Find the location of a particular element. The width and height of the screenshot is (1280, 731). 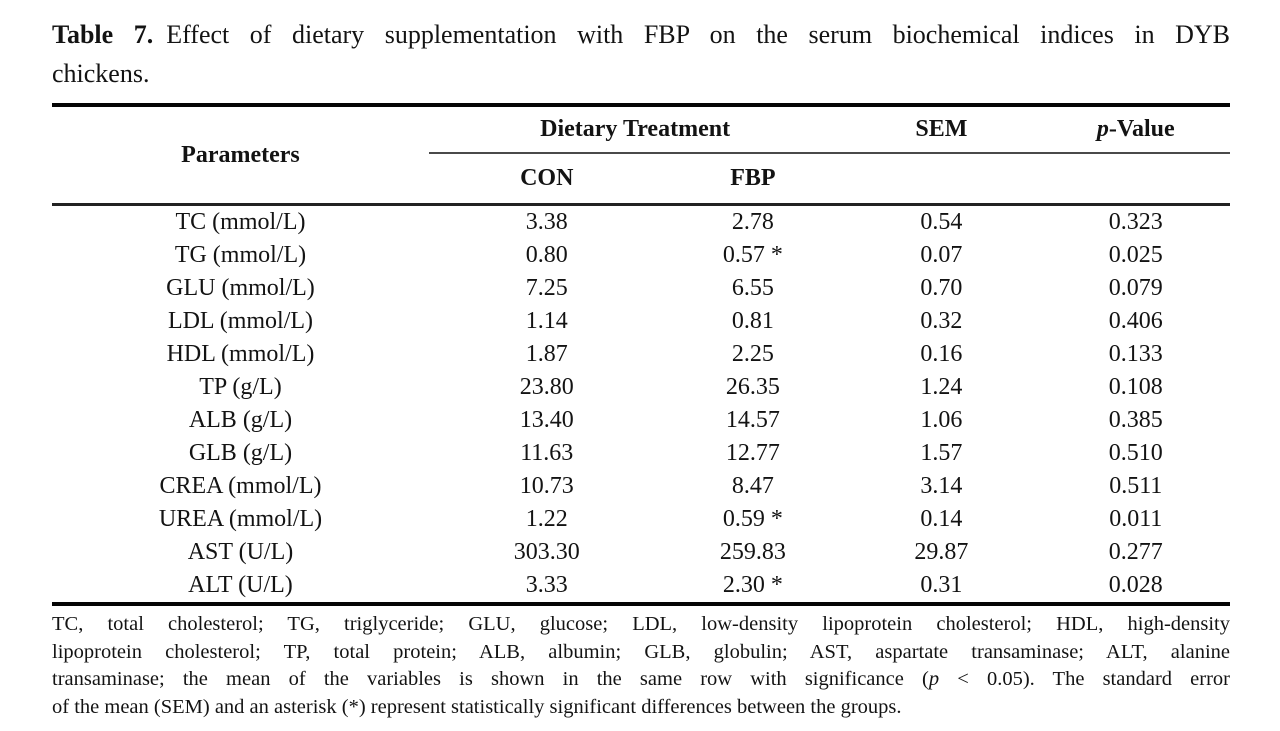

p-value-italic-p: p is located at coordinates (1102, 129).